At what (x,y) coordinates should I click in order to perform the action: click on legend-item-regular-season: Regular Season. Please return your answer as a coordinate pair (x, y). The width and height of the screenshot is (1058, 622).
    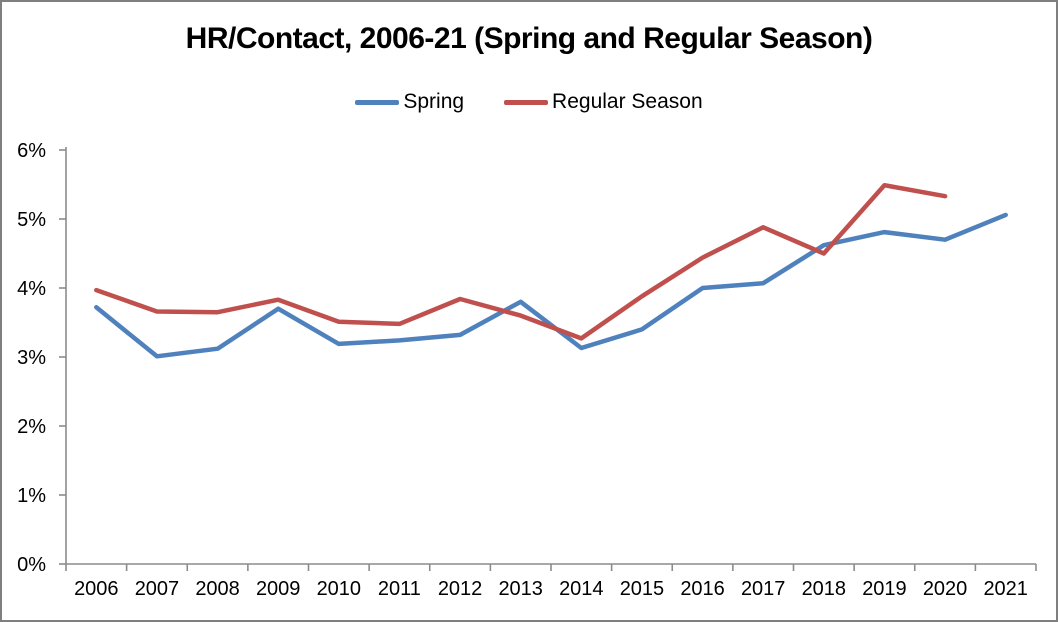
    Looking at the image, I should click on (603, 102).